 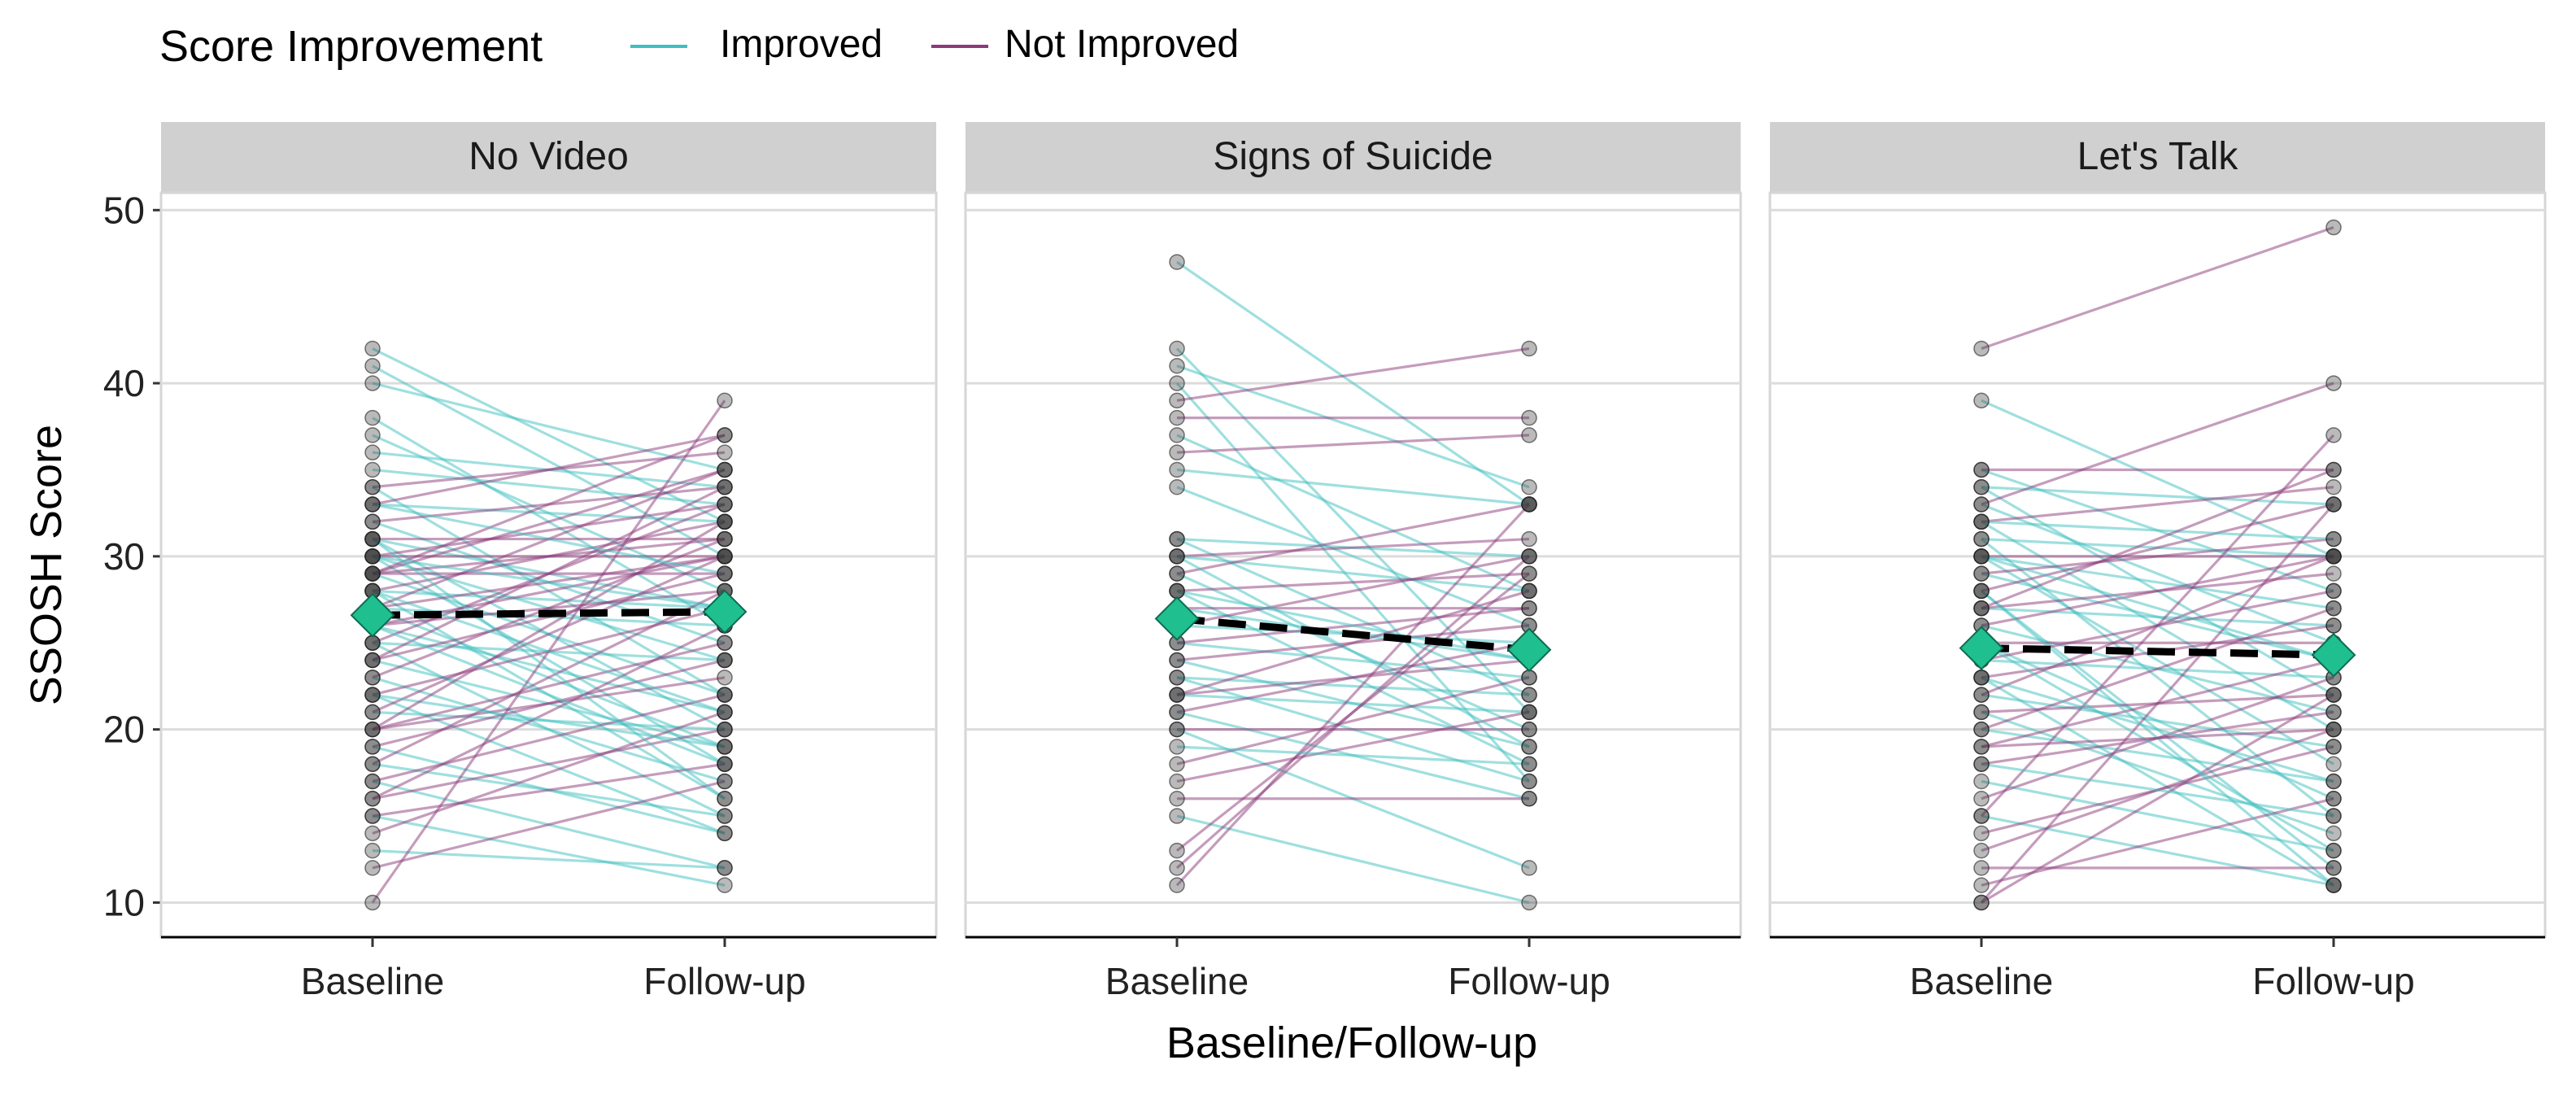 I want to click on legend-title: Score Improvement, so click(x=351, y=46).